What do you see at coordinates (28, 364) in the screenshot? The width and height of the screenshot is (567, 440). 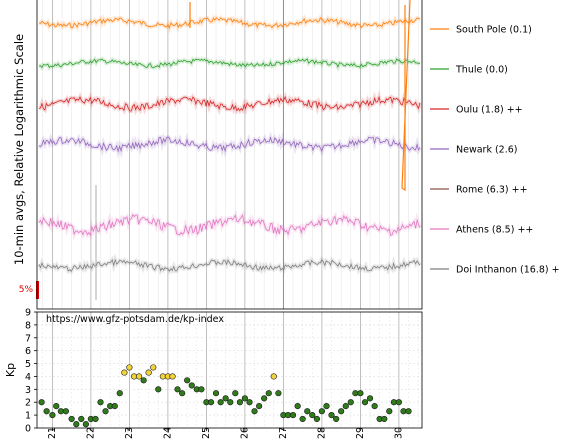 I see `kp-y-tick-label: 5` at bounding box center [28, 364].